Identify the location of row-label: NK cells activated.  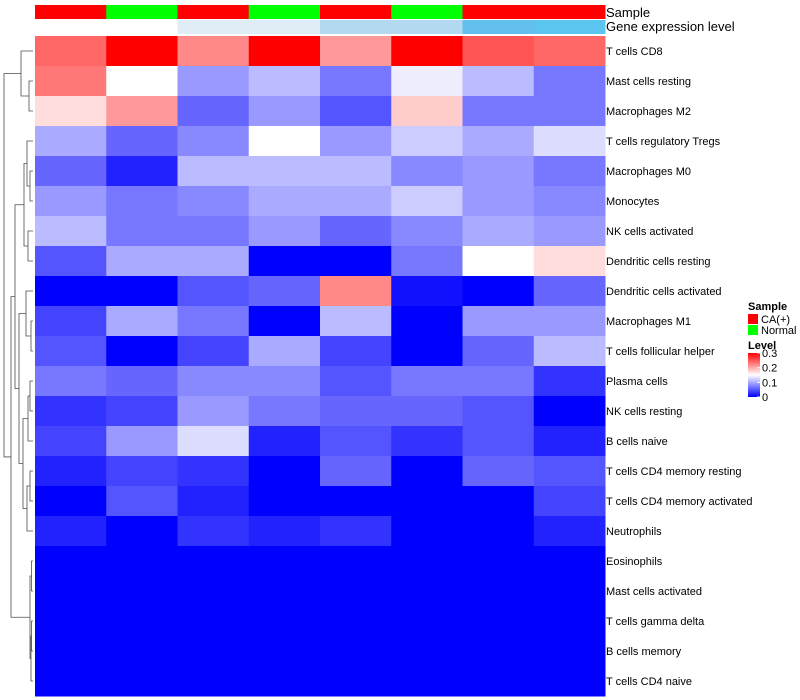
(649, 232).